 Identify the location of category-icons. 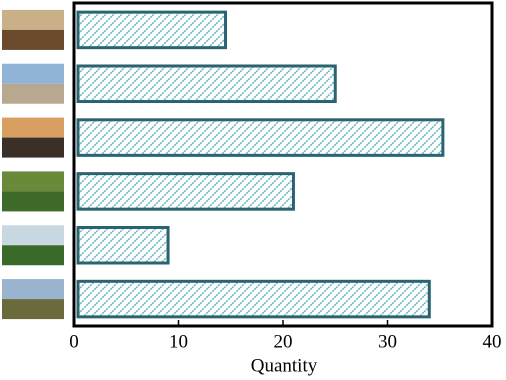
(33, 164).